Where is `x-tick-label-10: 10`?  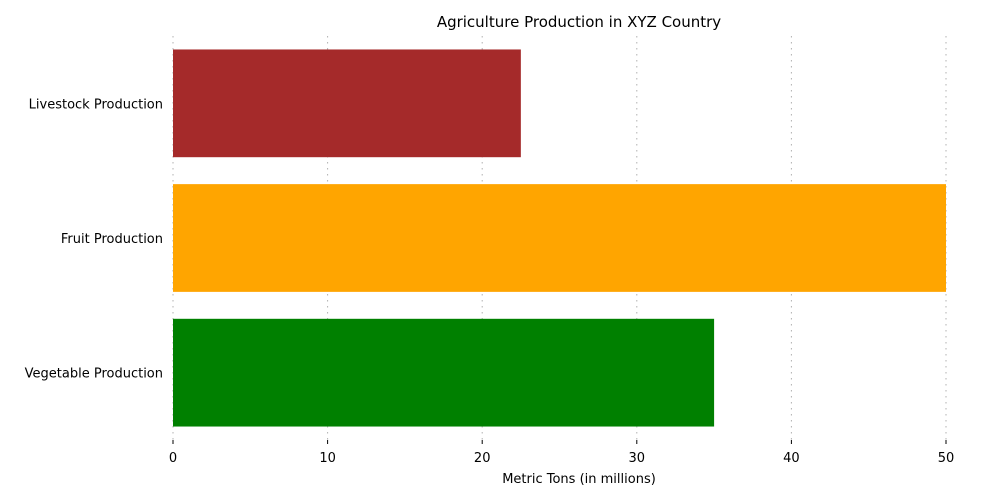 x-tick-label-10: 10 is located at coordinates (327, 458).